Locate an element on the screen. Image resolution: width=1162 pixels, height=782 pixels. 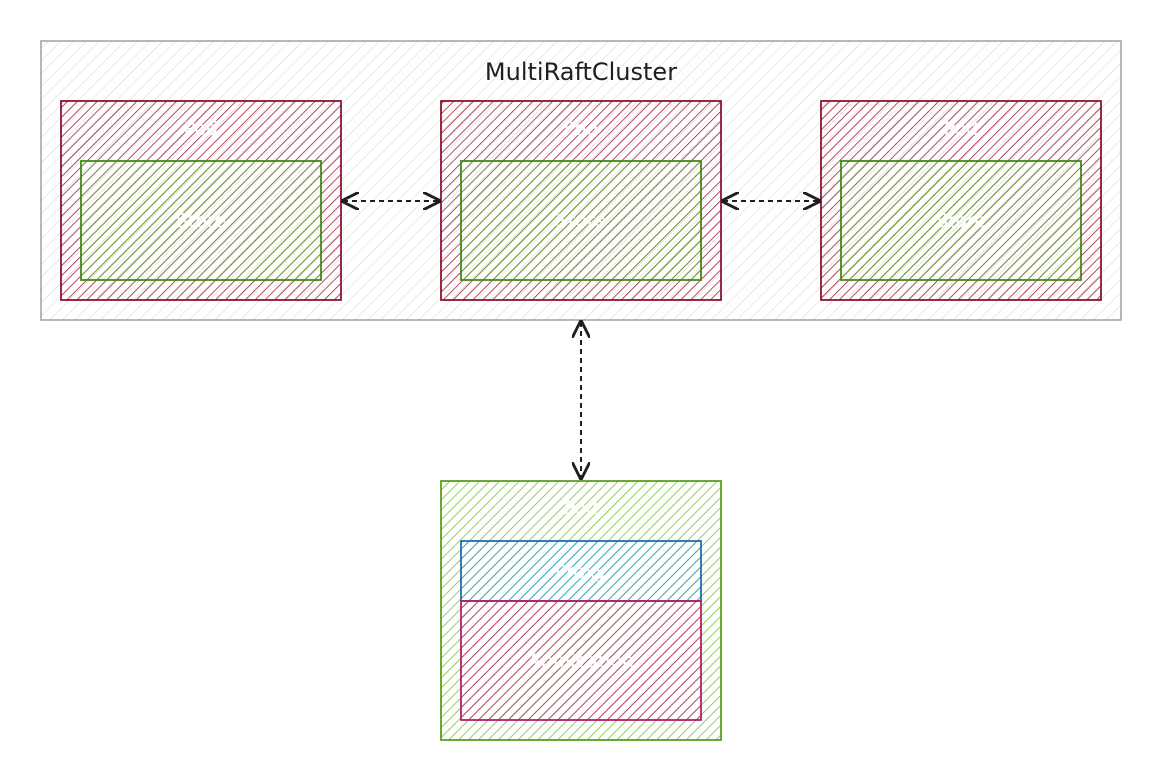
proxy-label: Proxy is located at coordinates (581, 572).